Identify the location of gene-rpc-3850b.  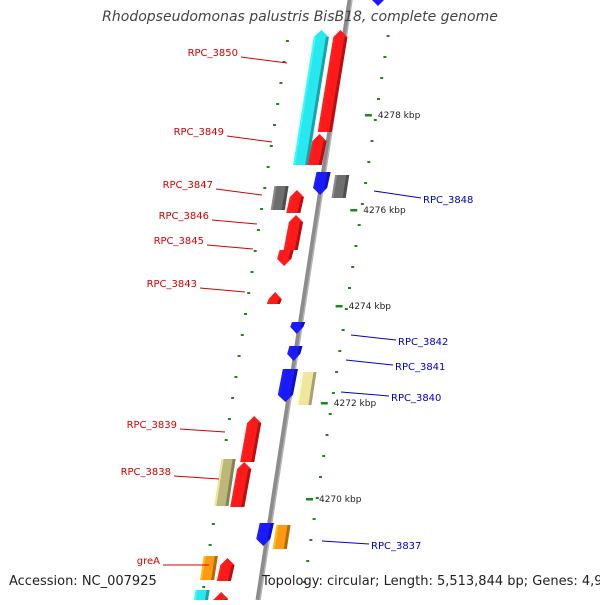
(332, 81).